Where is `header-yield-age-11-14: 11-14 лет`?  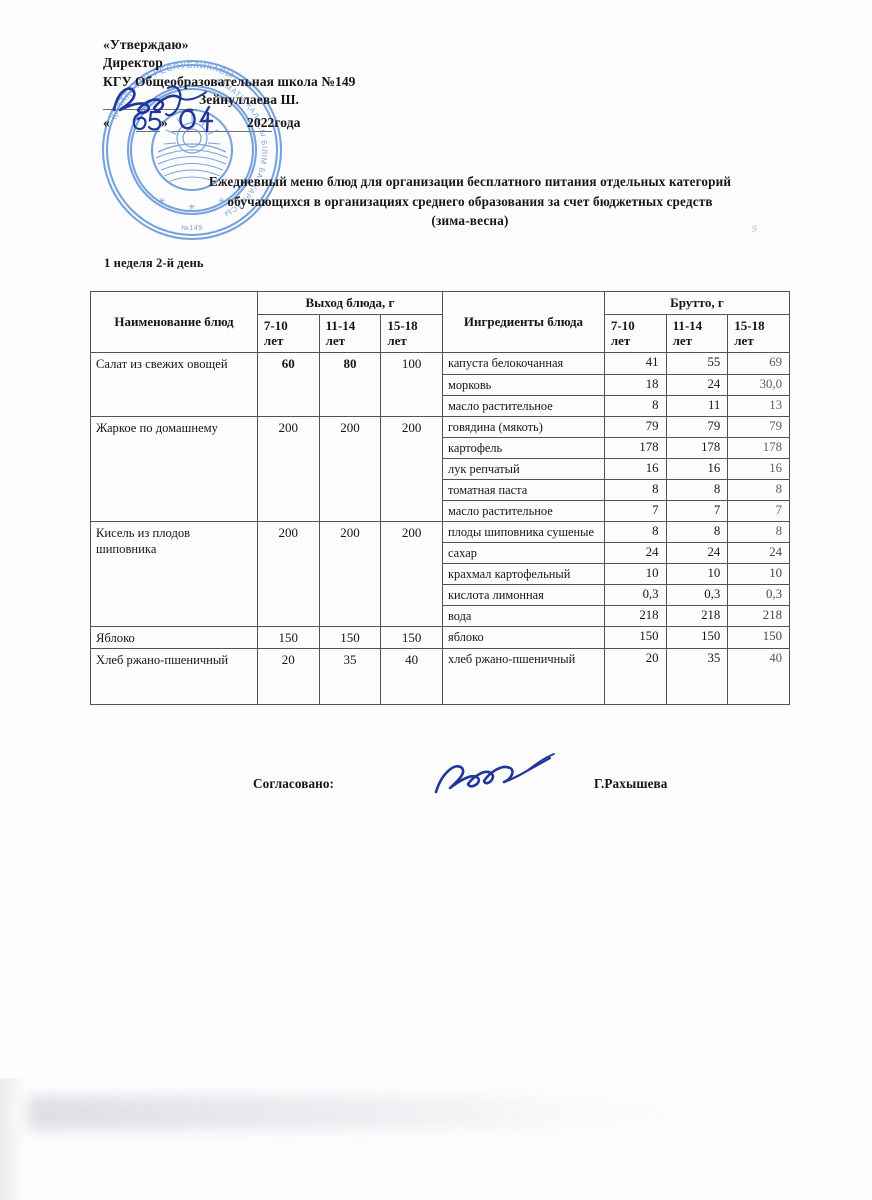 header-yield-age-11-14: 11-14 лет is located at coordinates (350, 333).